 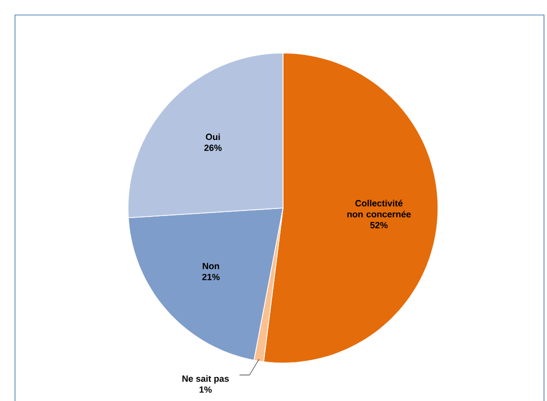 What do you see at coordinates (205, 379) in the screenshot?
I see `slice-label: Ne sait pas` at bounding box center [205, 379].